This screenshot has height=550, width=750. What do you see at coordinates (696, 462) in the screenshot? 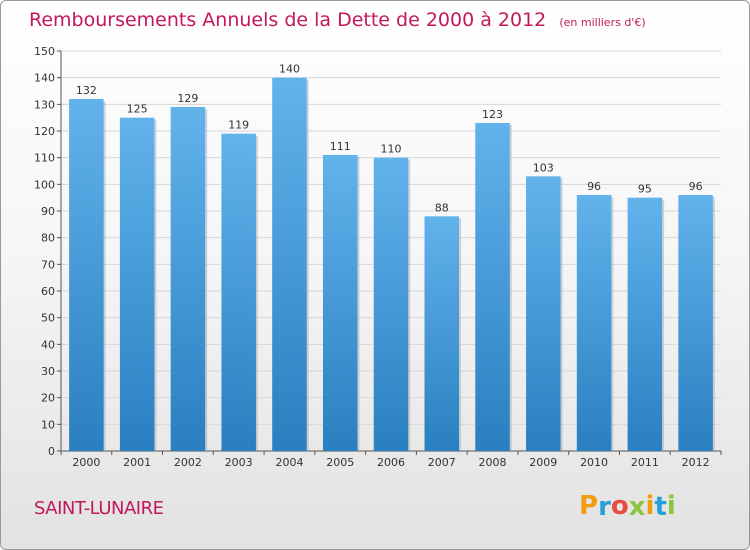
I see `x-tick-label: 2012` at bounding box center [696, 462].